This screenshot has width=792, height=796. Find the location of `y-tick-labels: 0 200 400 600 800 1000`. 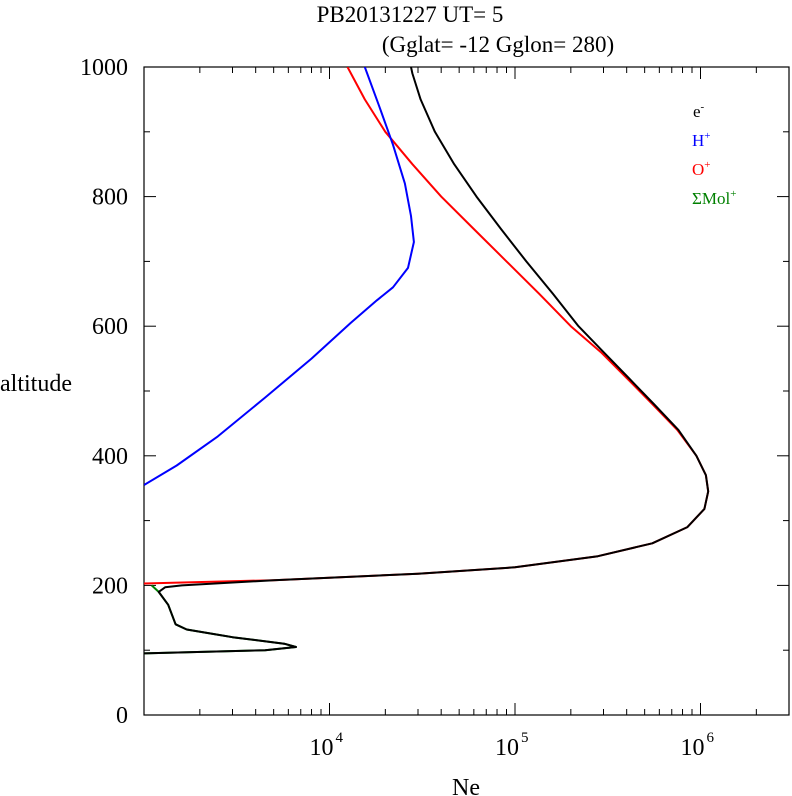

y-tick-labels: 0 200 400 600 800 1000 is located at coordinates (104, 392).